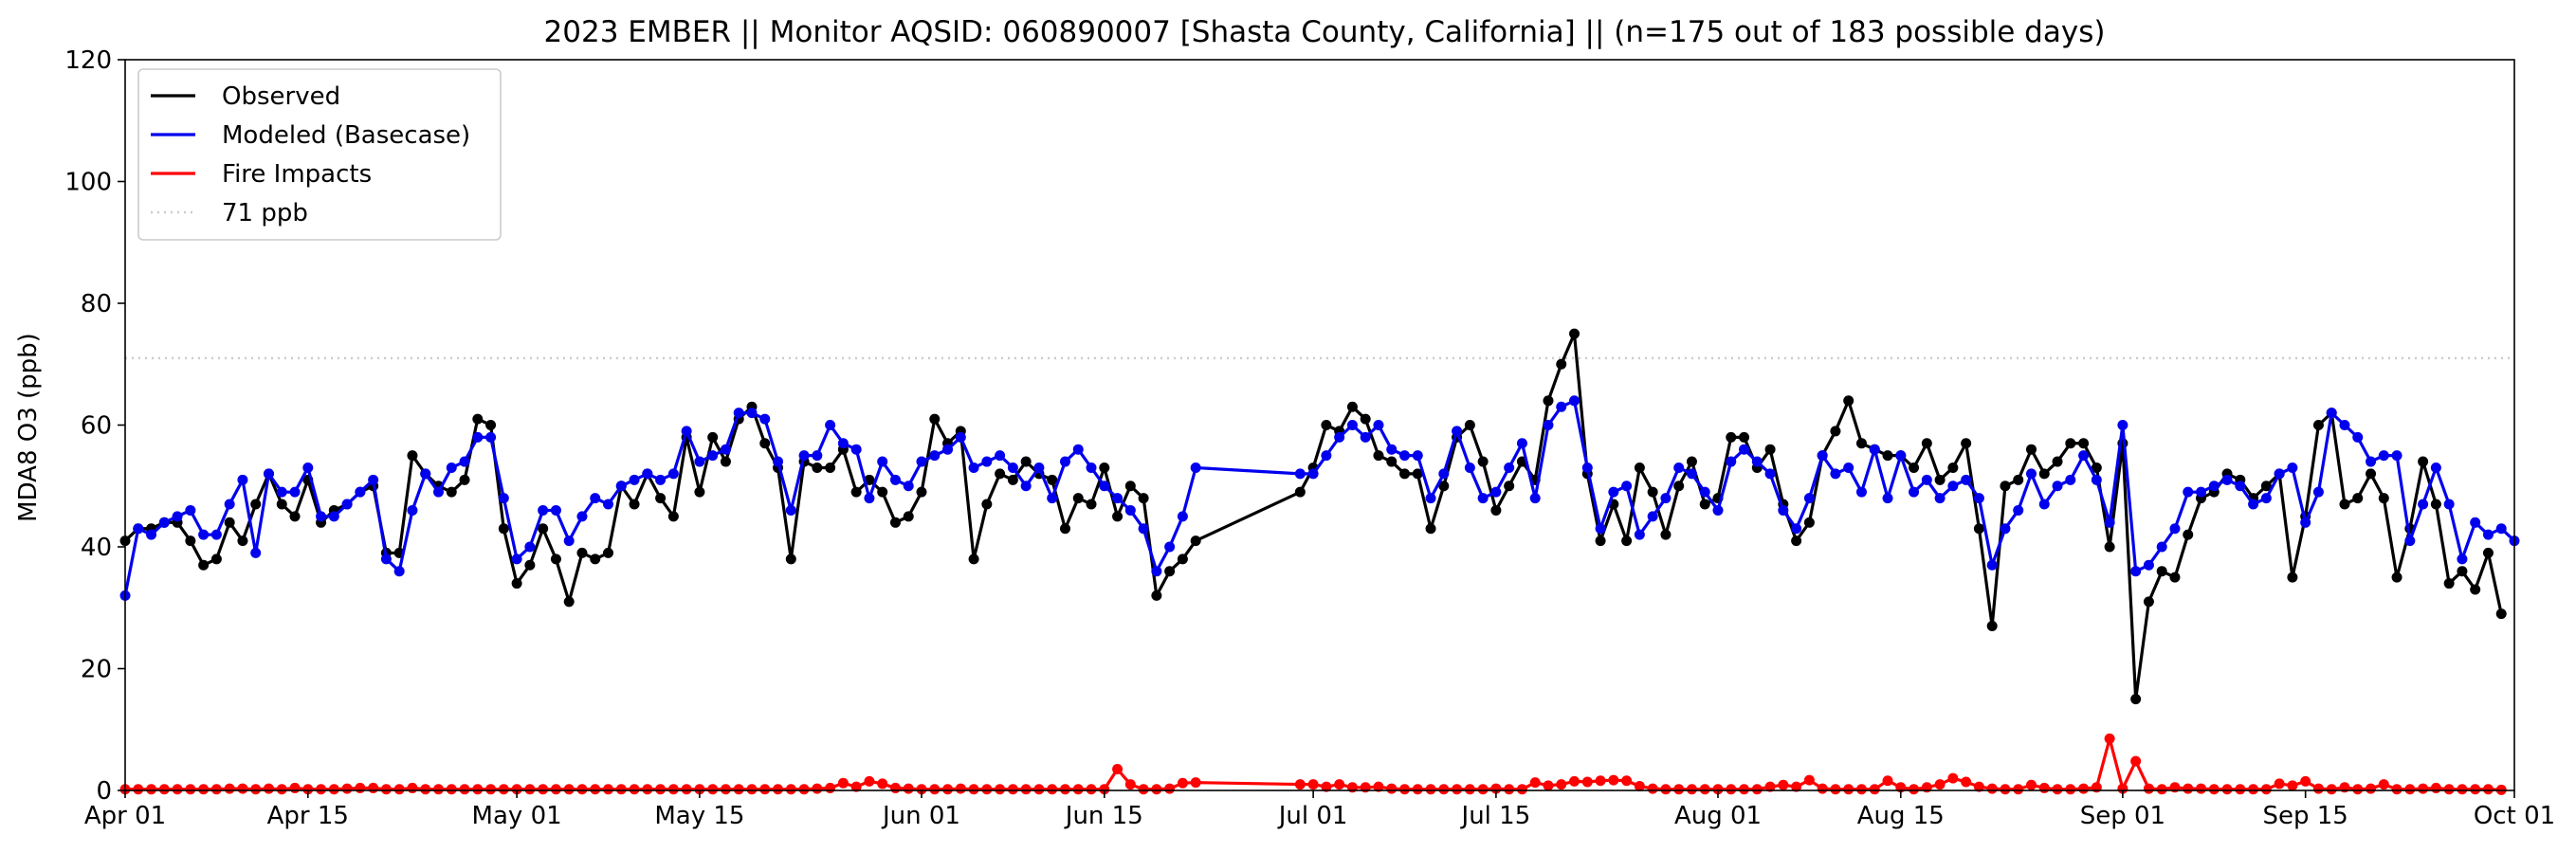  Describe the element at coordinates (104, 791) in the screenshot. I see `y-tick-label: 0` at that location.